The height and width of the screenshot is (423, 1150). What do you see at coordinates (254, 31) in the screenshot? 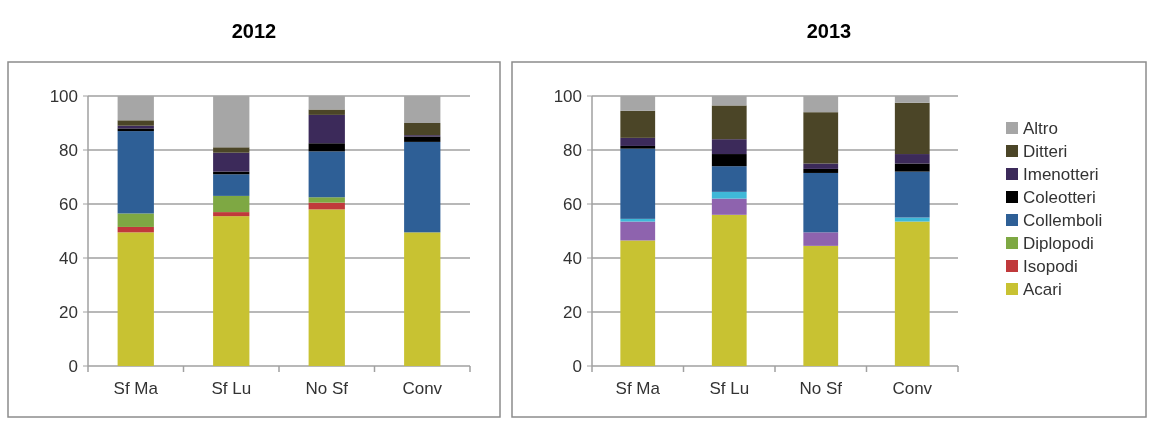
I see `chart-title: 2012` at bounding box center [254, 31].